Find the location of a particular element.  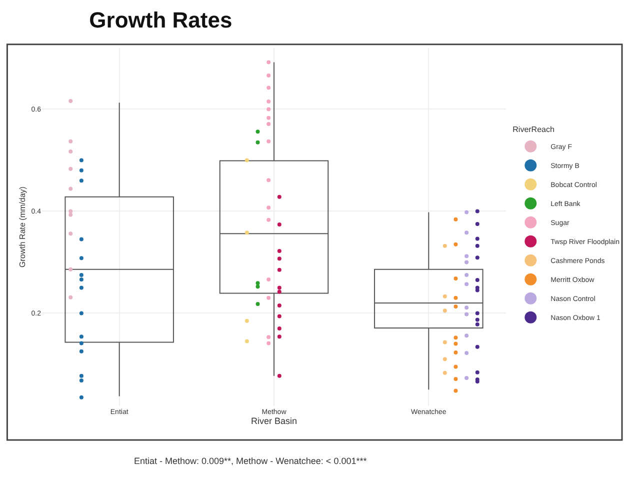

chart-title: Growth Rates is located at coordinates (160, 19).